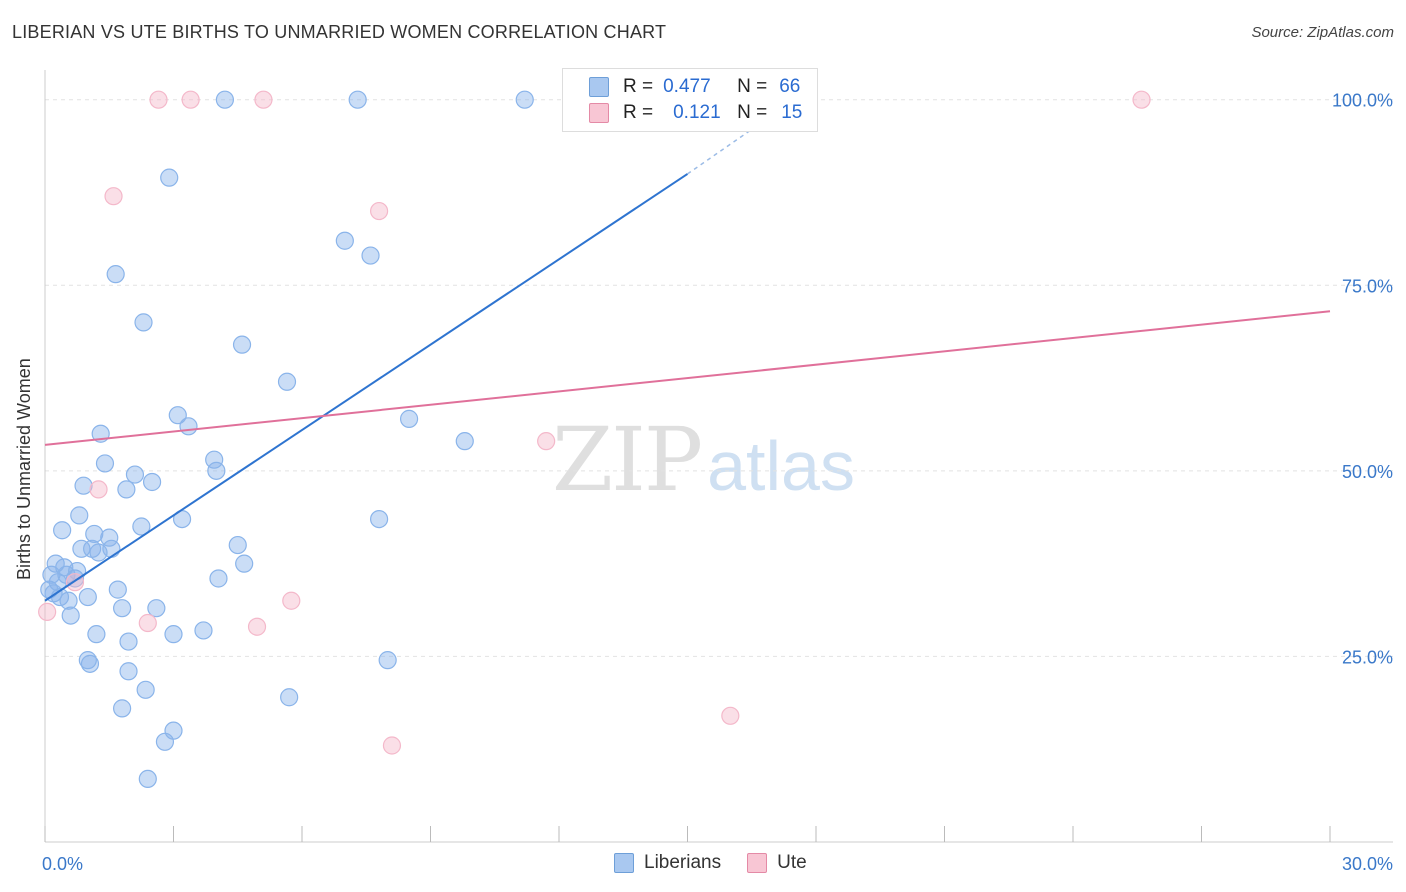 This screenshot has height=892, width=1406. What do you see at coordinates (627, 459) in the screenshot?
I see `watermark-zip: ZIP` at bounding box center [627, 459].